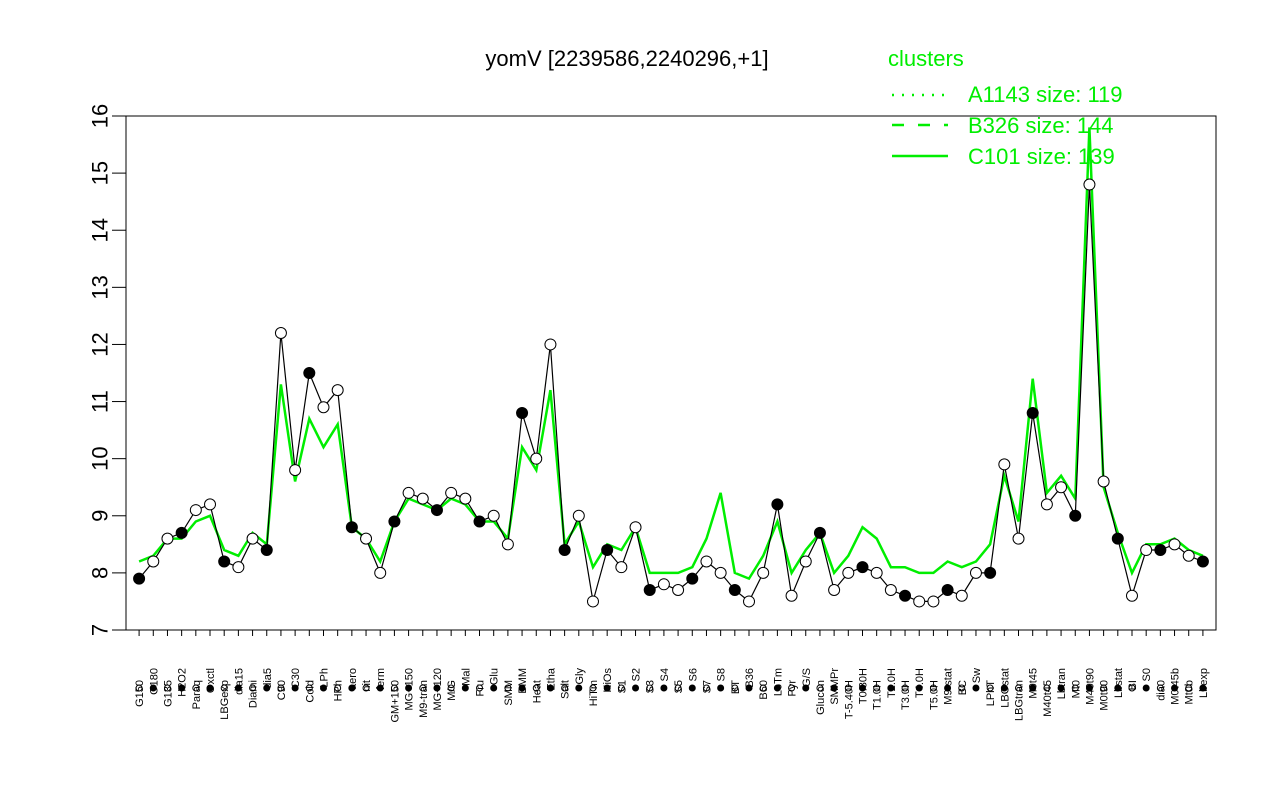  I want to click on x-tick-label: G135, so click(168, 693).